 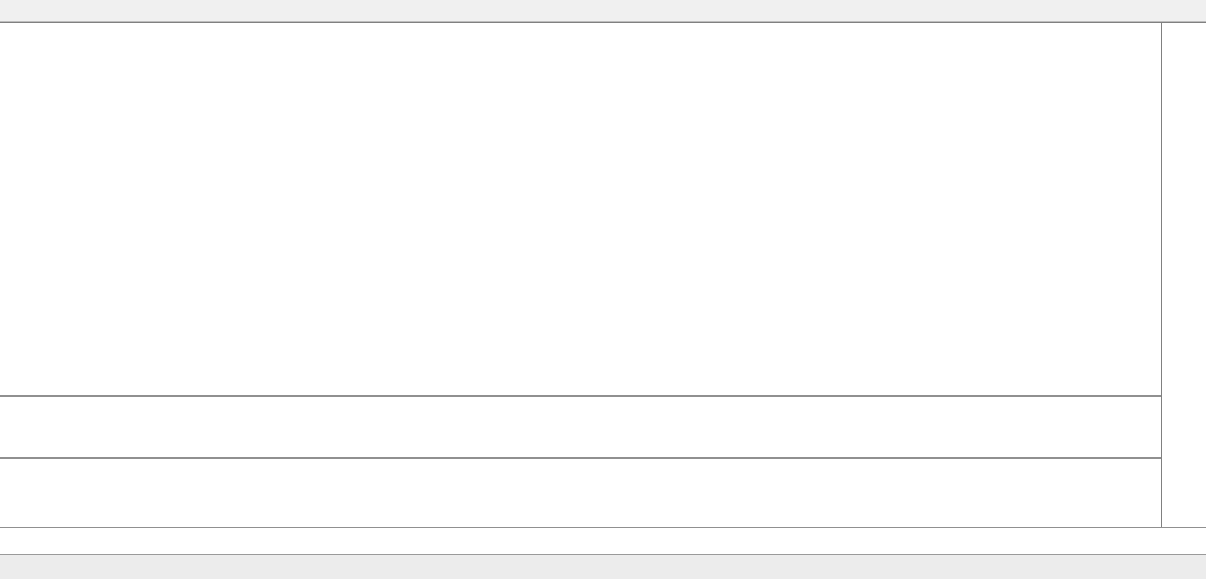 What do you see at coordinates (580, 541) in the screenshot?
I see `time-axis` at bounding box center [580, 541].